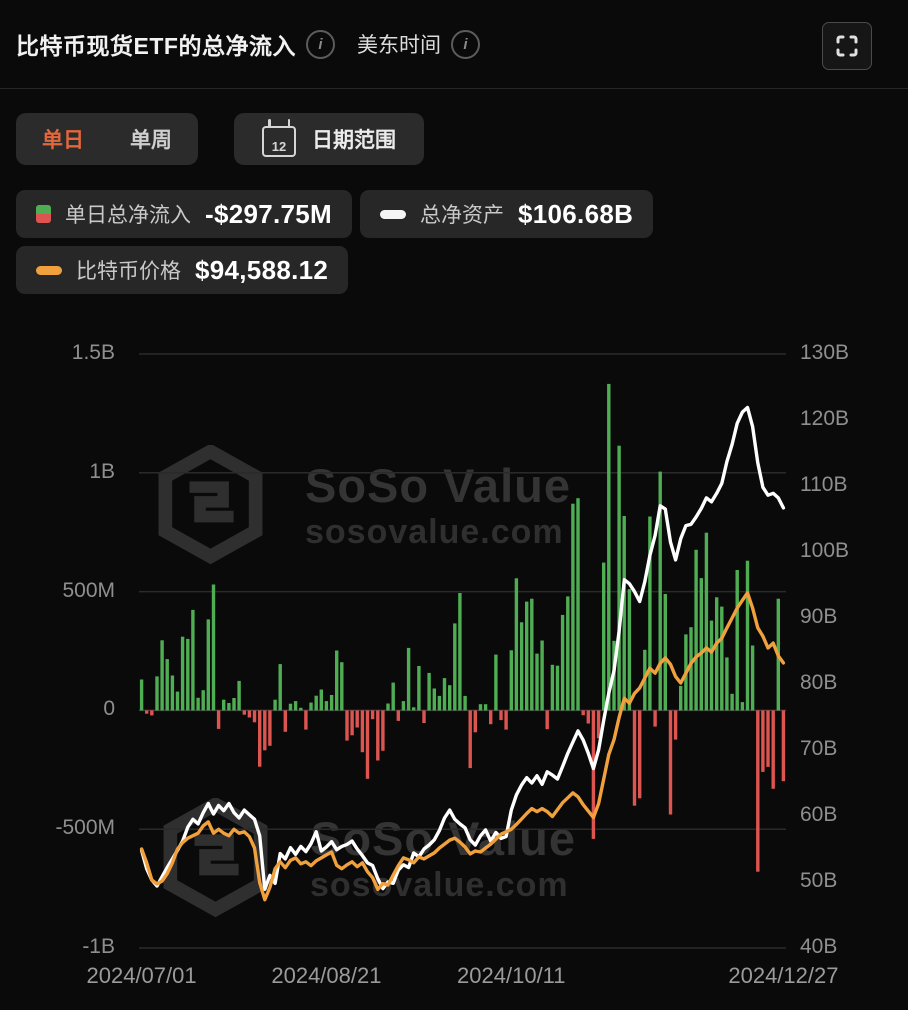 The width and height of the screenshot is (908, 1010). What do you see at coordinates (107, 139) in the screenshot?
I see `period-toggle: 单日 单周` at bounding box center [107, 139].